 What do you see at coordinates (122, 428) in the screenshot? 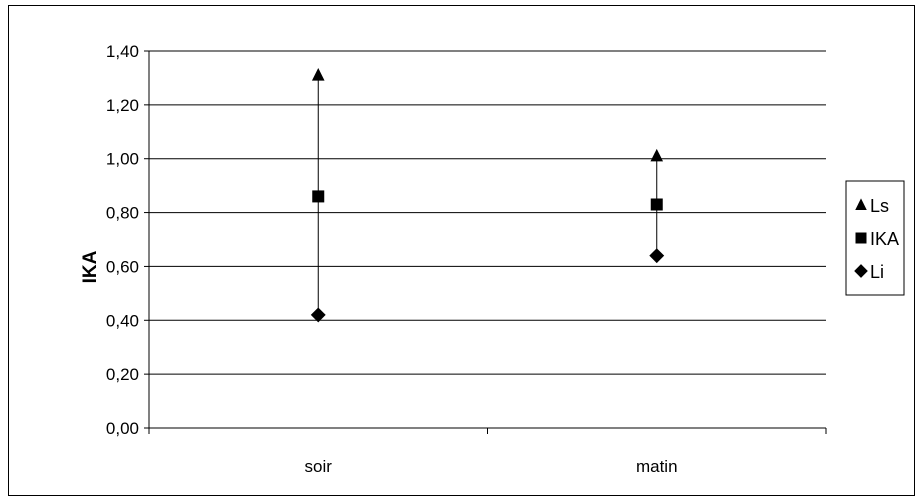
I see `y-tick-label: 0,00` at bounding box center [122, 428].